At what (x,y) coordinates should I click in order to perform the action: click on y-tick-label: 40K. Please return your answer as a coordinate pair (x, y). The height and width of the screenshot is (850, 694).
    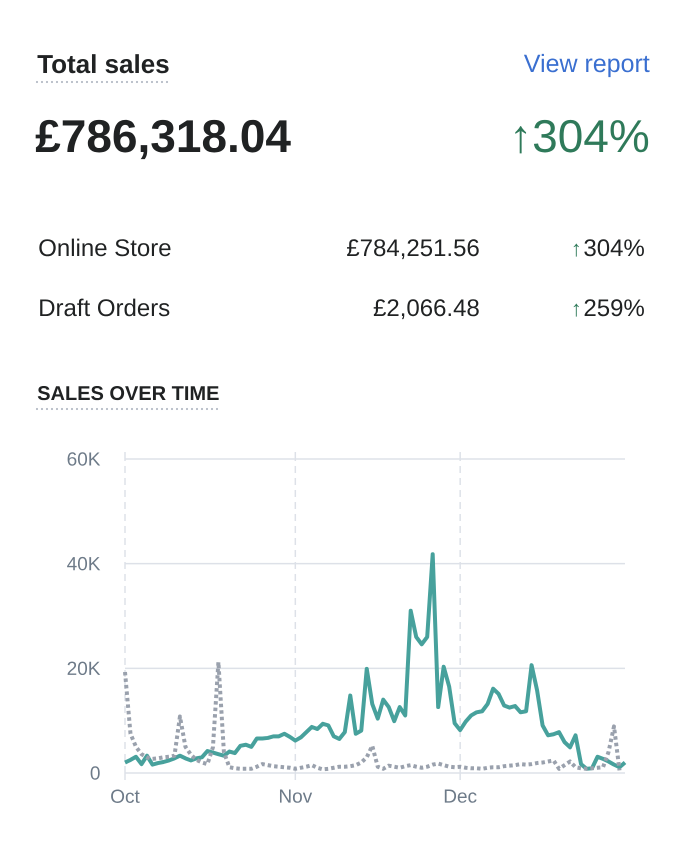
    Looking at the image, I should click on (83, 563).